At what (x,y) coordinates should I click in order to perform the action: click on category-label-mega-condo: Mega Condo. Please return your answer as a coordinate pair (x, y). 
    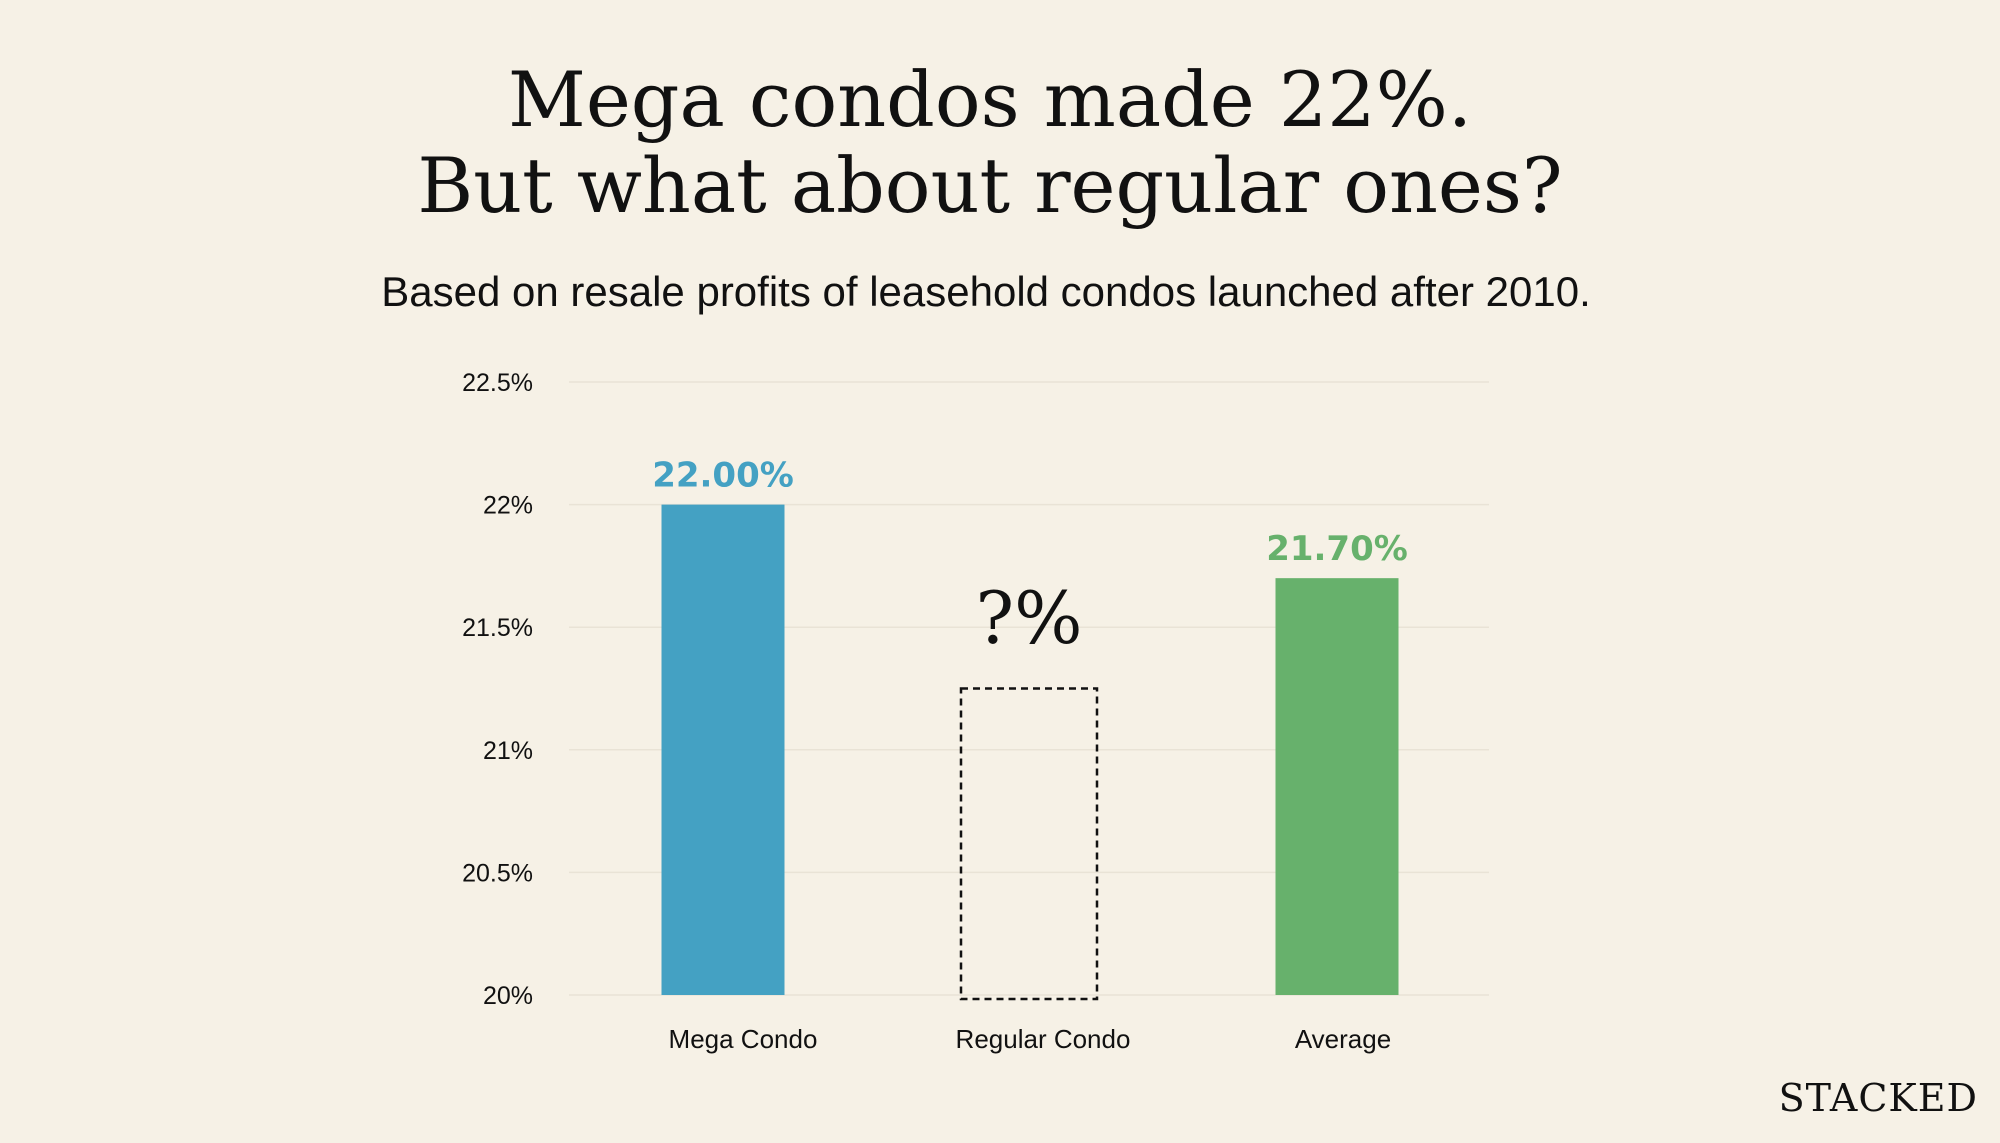
    Looking at the image, I should click on (743, 1039).